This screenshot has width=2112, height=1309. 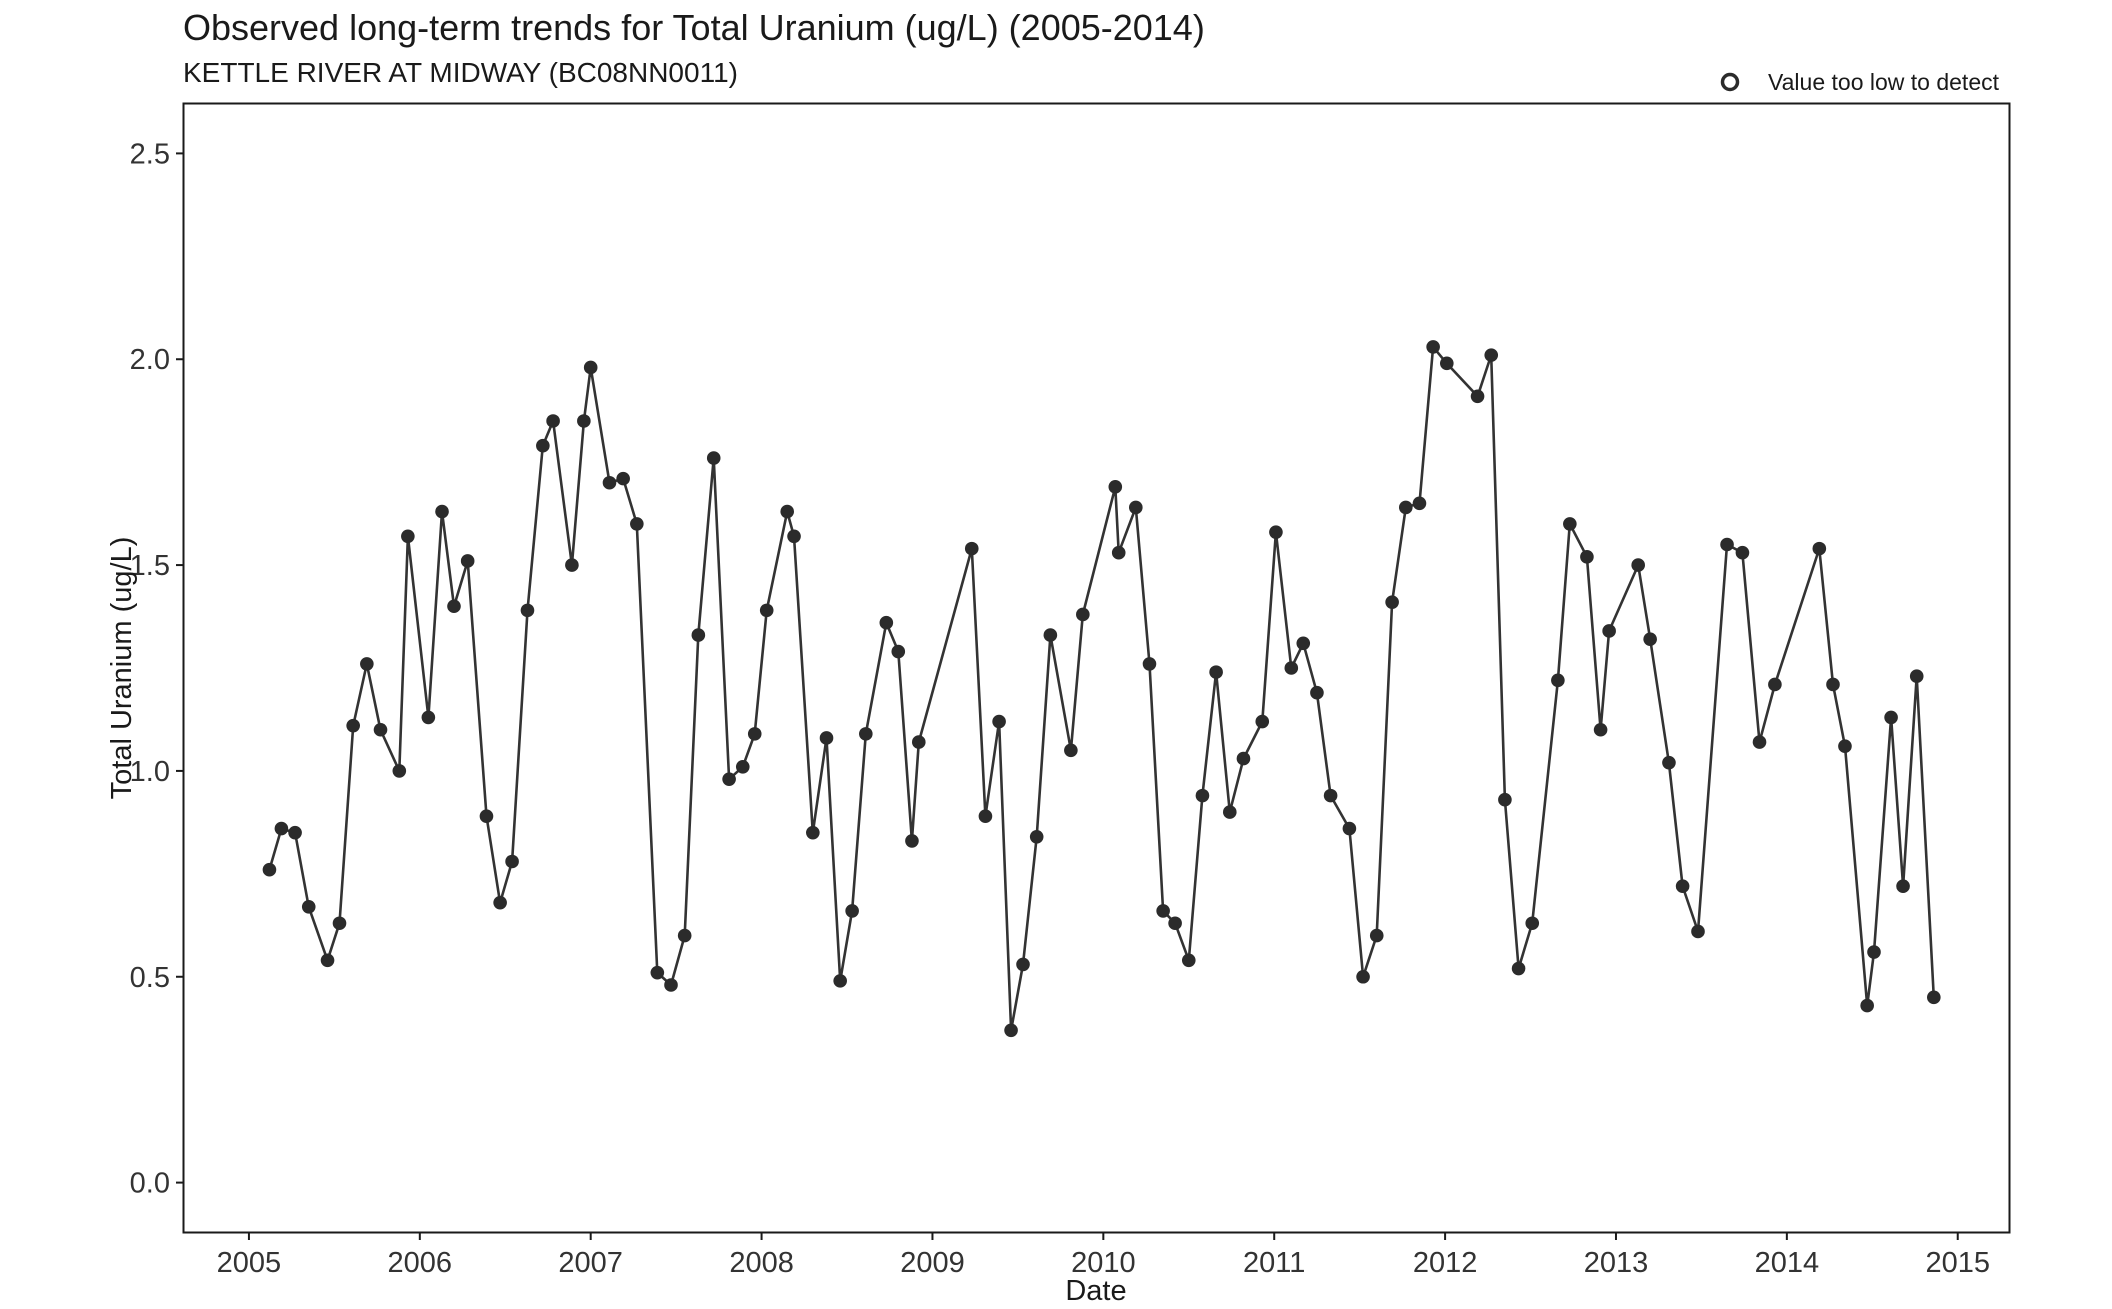 I want to click on y-tick-label: 1.5, so click(x=150, y=566).